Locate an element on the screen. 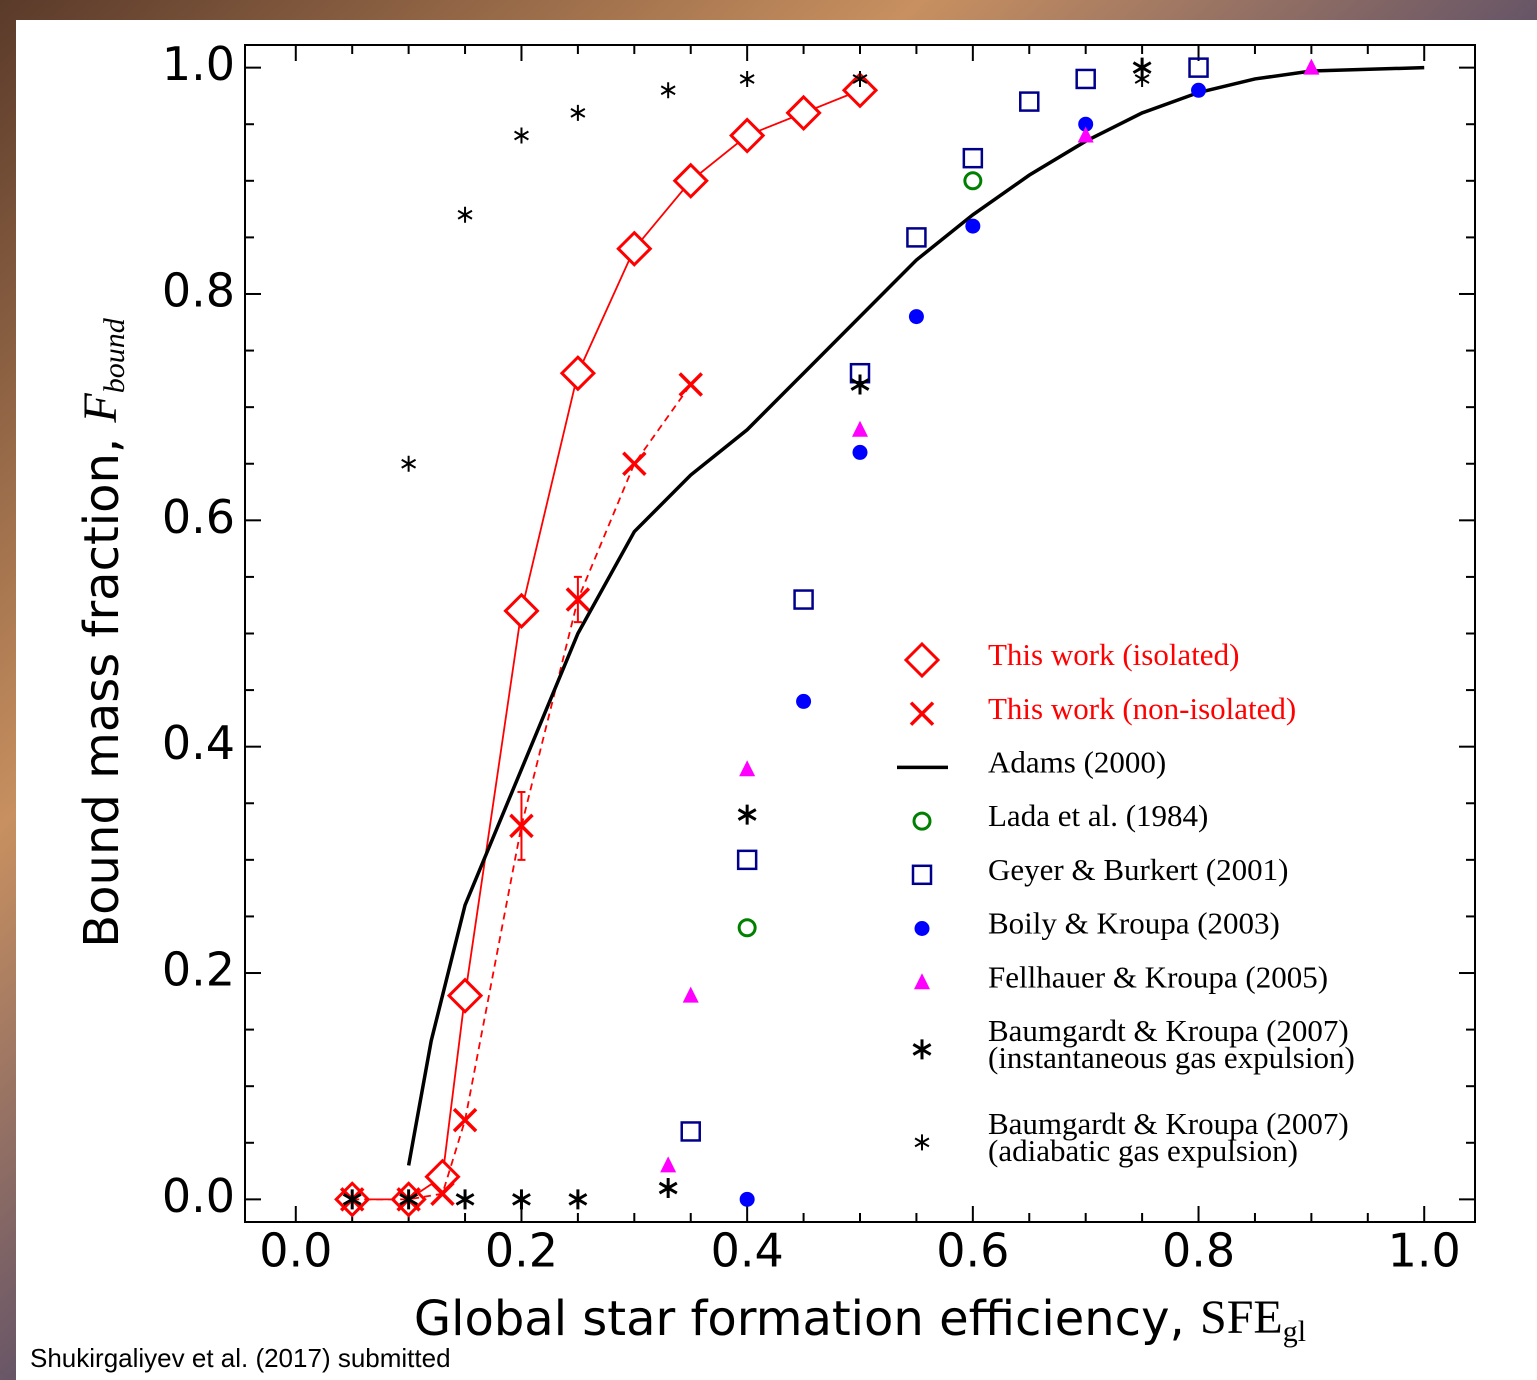 This screenshot has width=1537, height=1380. x-label-sub: gl is located at coordinates (1294, 1331).